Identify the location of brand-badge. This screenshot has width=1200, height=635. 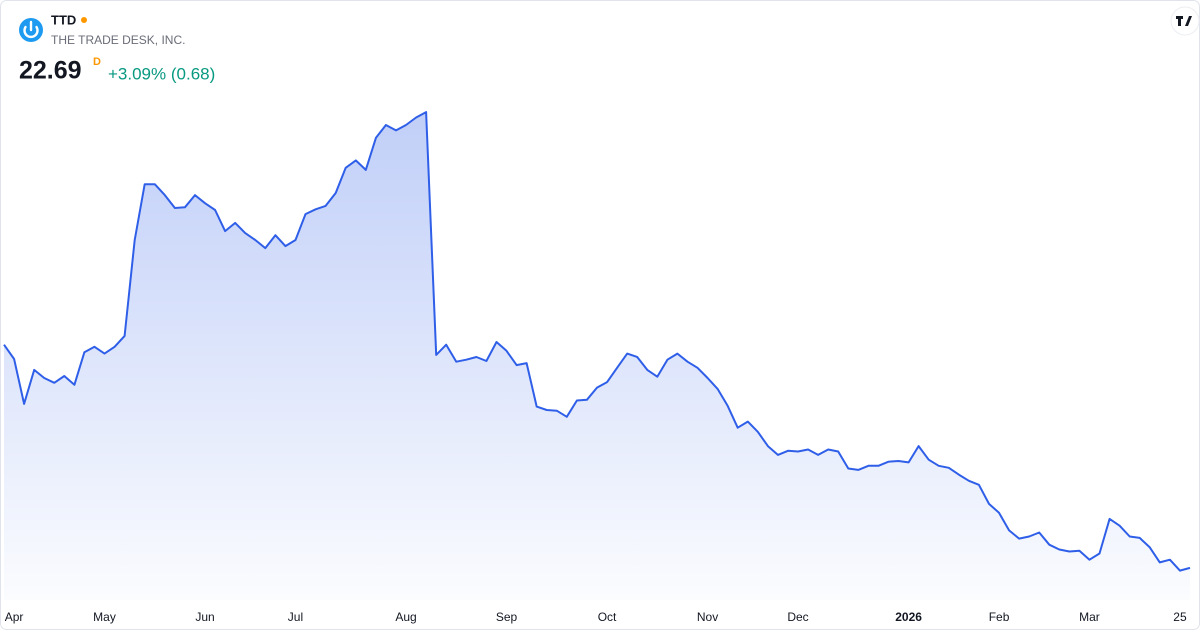
(1185, 21).